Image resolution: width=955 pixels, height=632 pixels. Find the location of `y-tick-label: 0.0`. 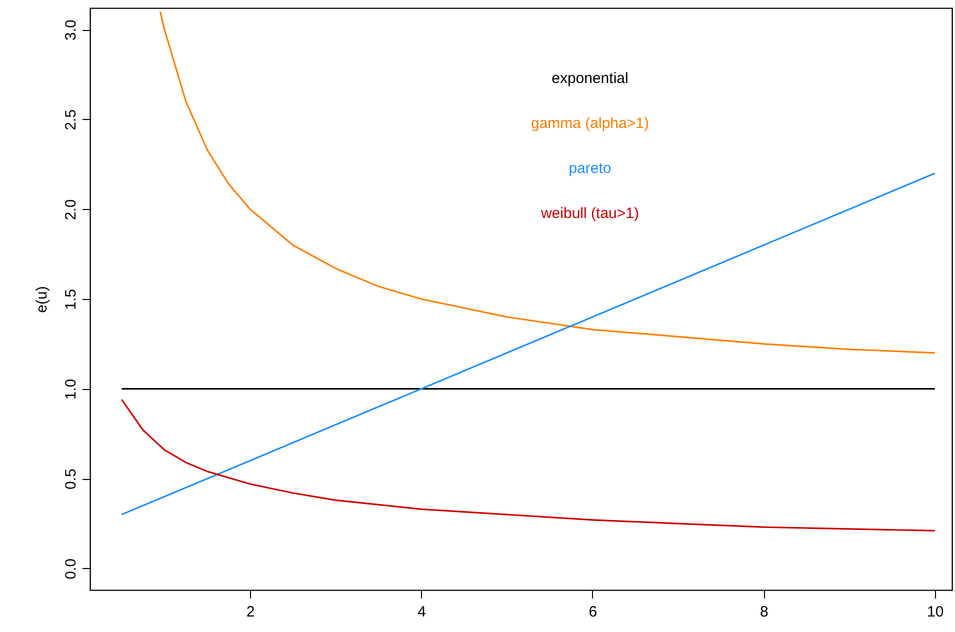

y-tick-label: 0.0 is located at coordinates (71, 569).